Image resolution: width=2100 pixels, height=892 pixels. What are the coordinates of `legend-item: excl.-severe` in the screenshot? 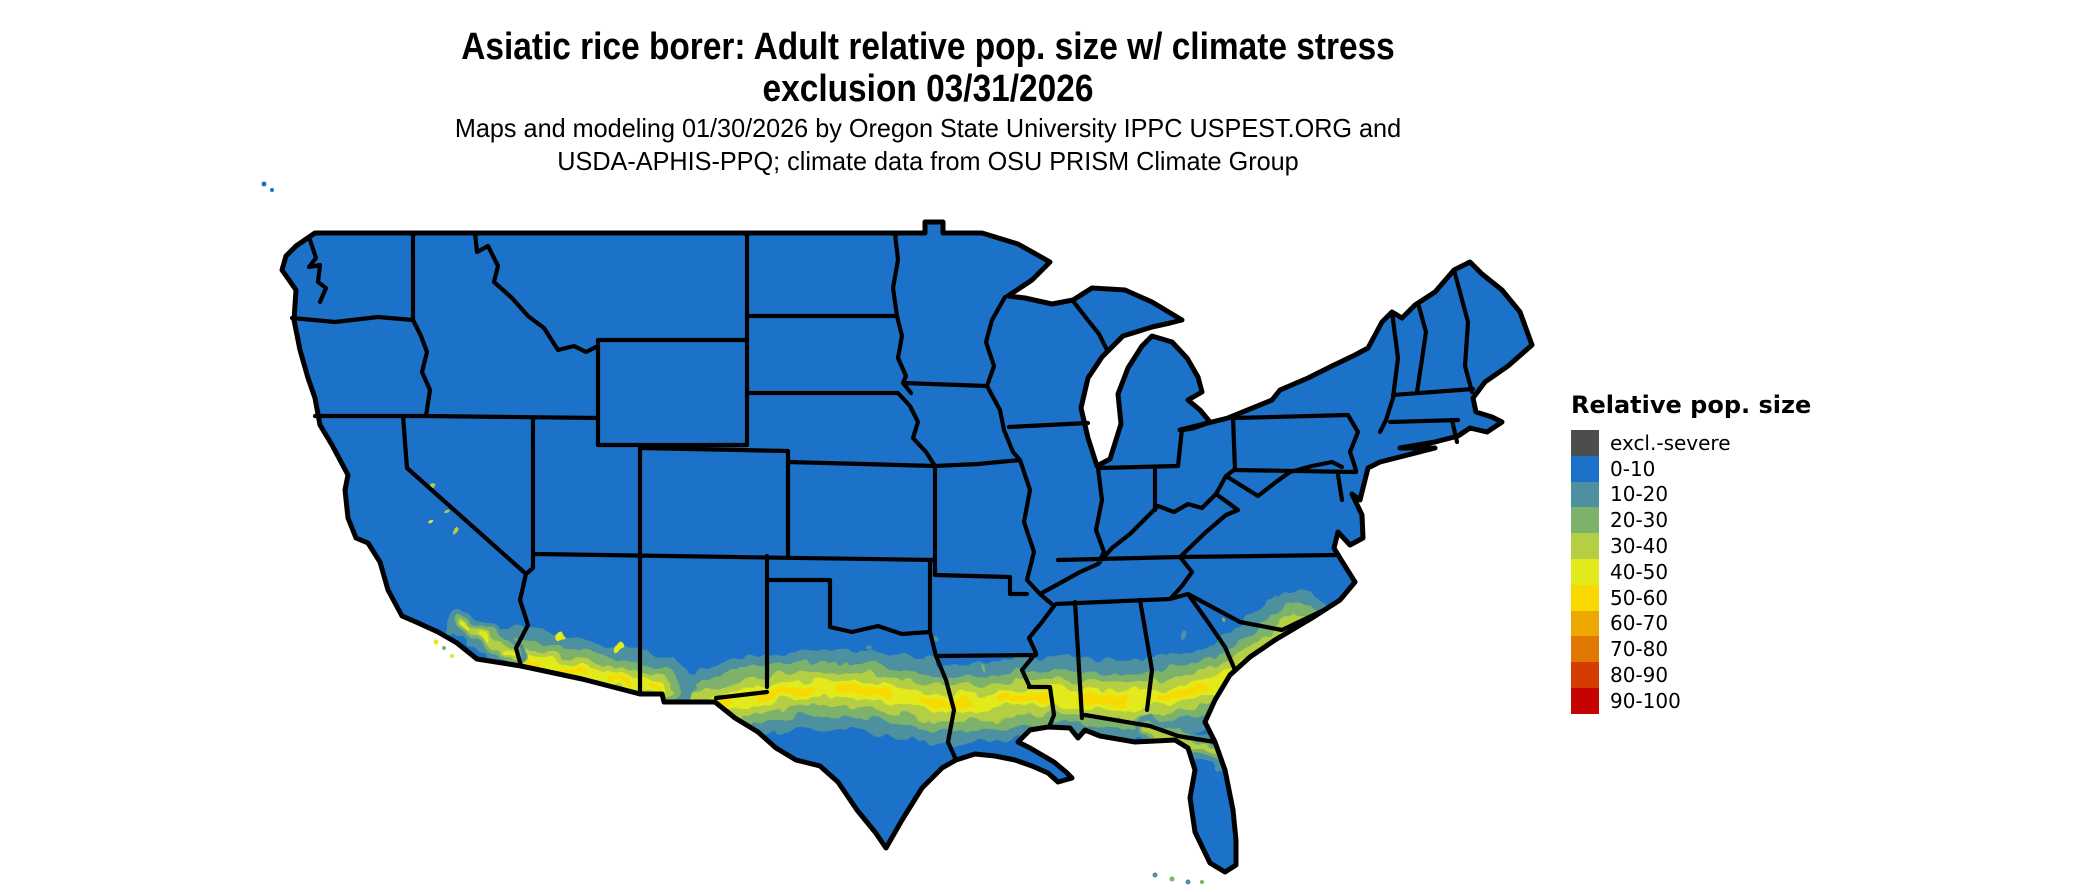 It's located at (1711, 443).